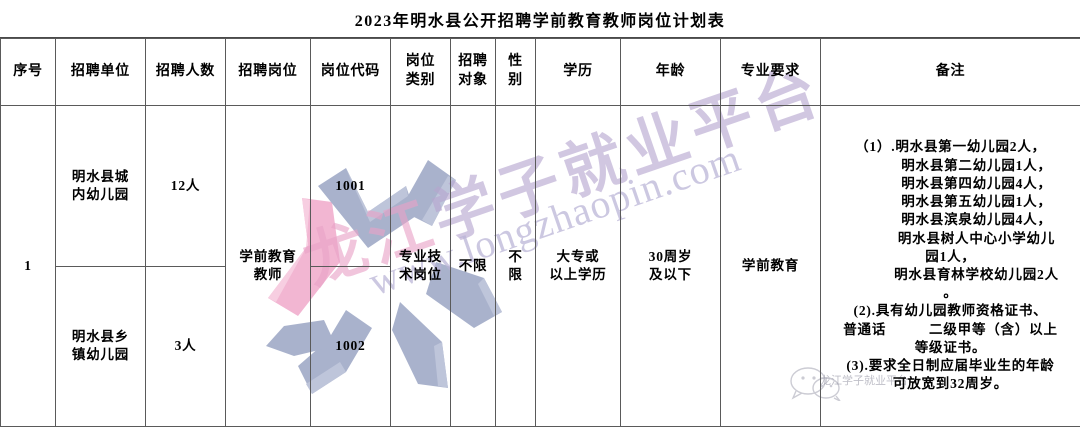 This screenshot has width=1080, height=427. What do you see at coordinates (420, 274) in the screenshot?
I see `cell-category-line2: 术岗位` at bounding box center [420, 274].